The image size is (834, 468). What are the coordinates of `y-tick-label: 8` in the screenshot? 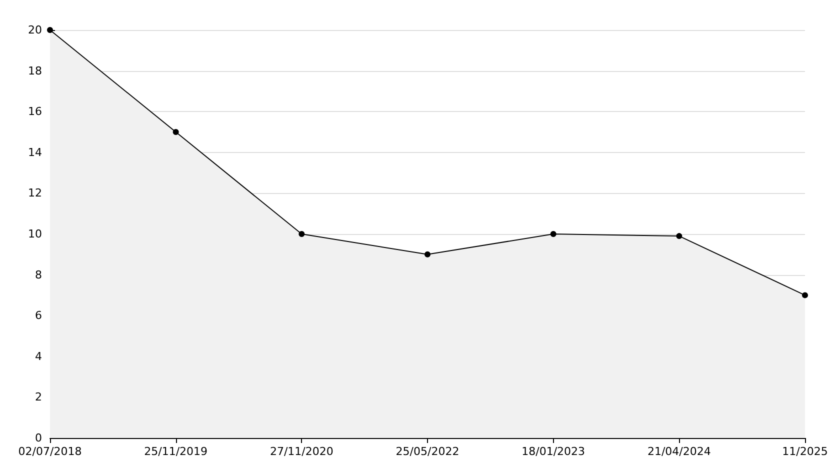 It's located at (38, 275).